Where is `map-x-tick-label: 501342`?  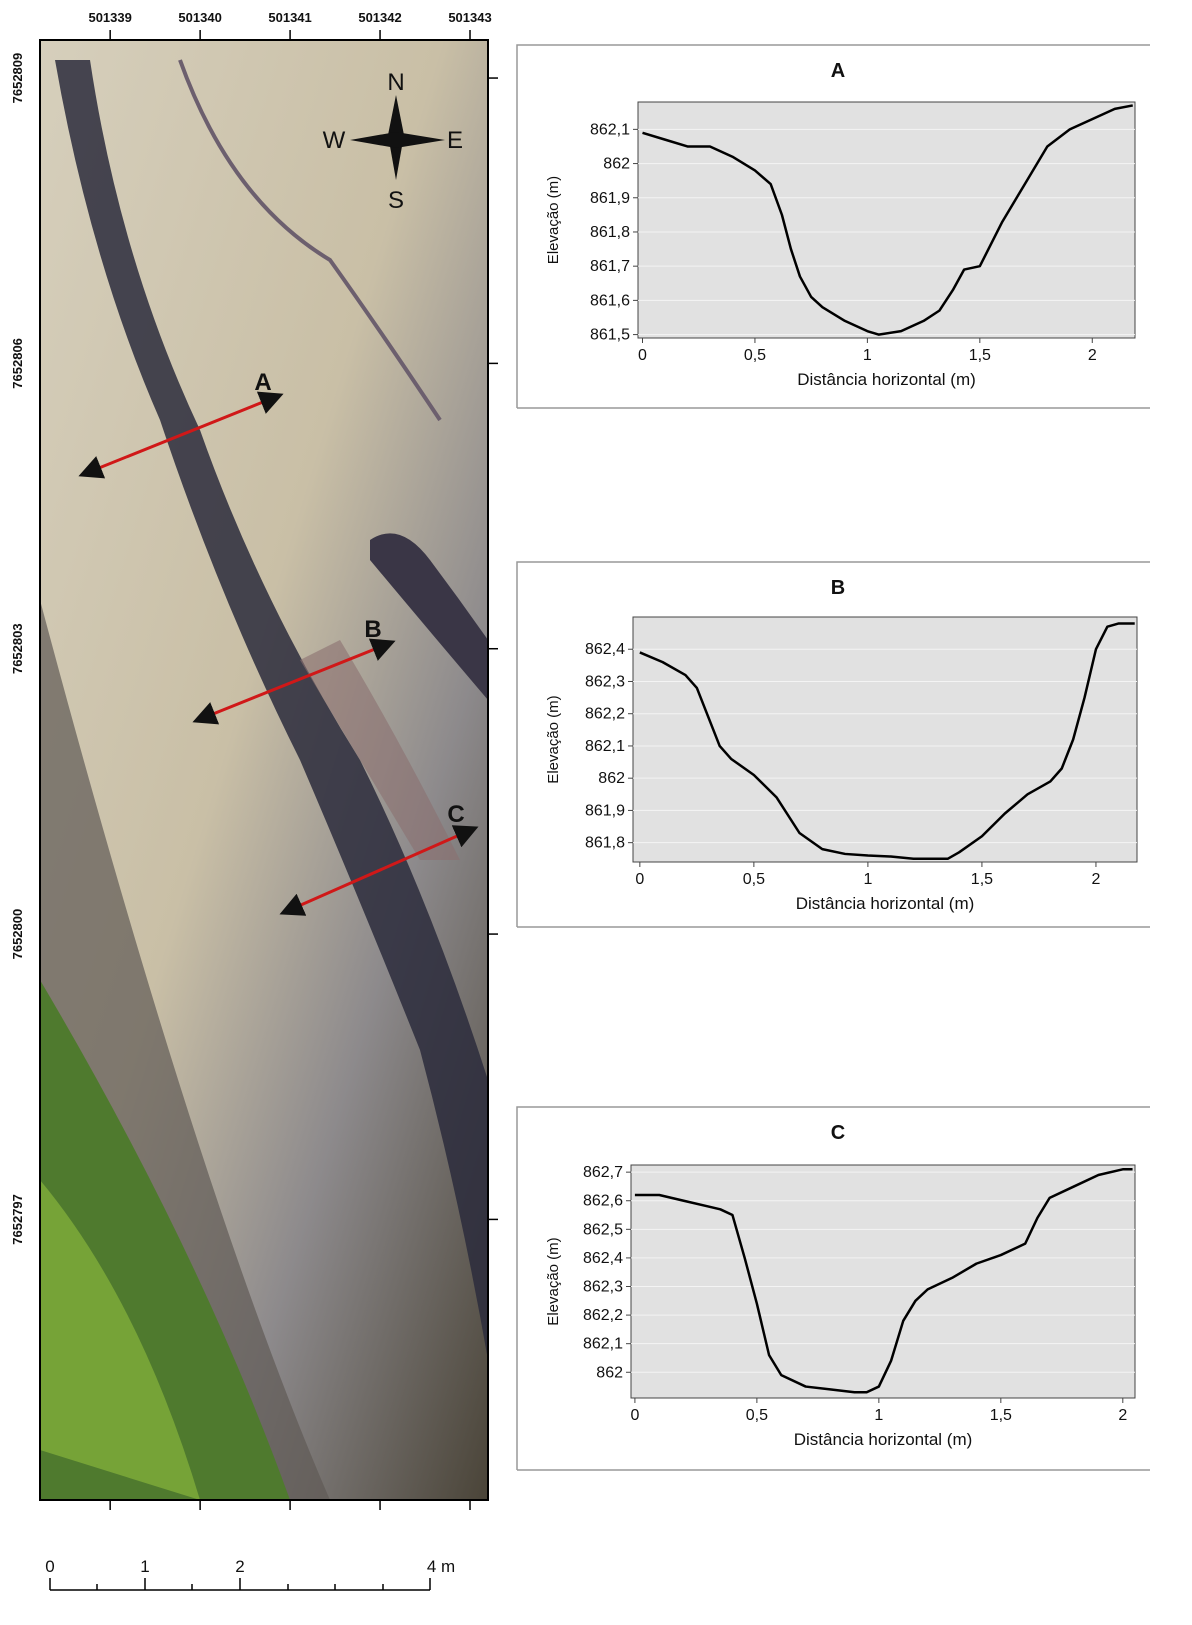 map-x-tick-label: 501342 is located at coordinates (379, 17).